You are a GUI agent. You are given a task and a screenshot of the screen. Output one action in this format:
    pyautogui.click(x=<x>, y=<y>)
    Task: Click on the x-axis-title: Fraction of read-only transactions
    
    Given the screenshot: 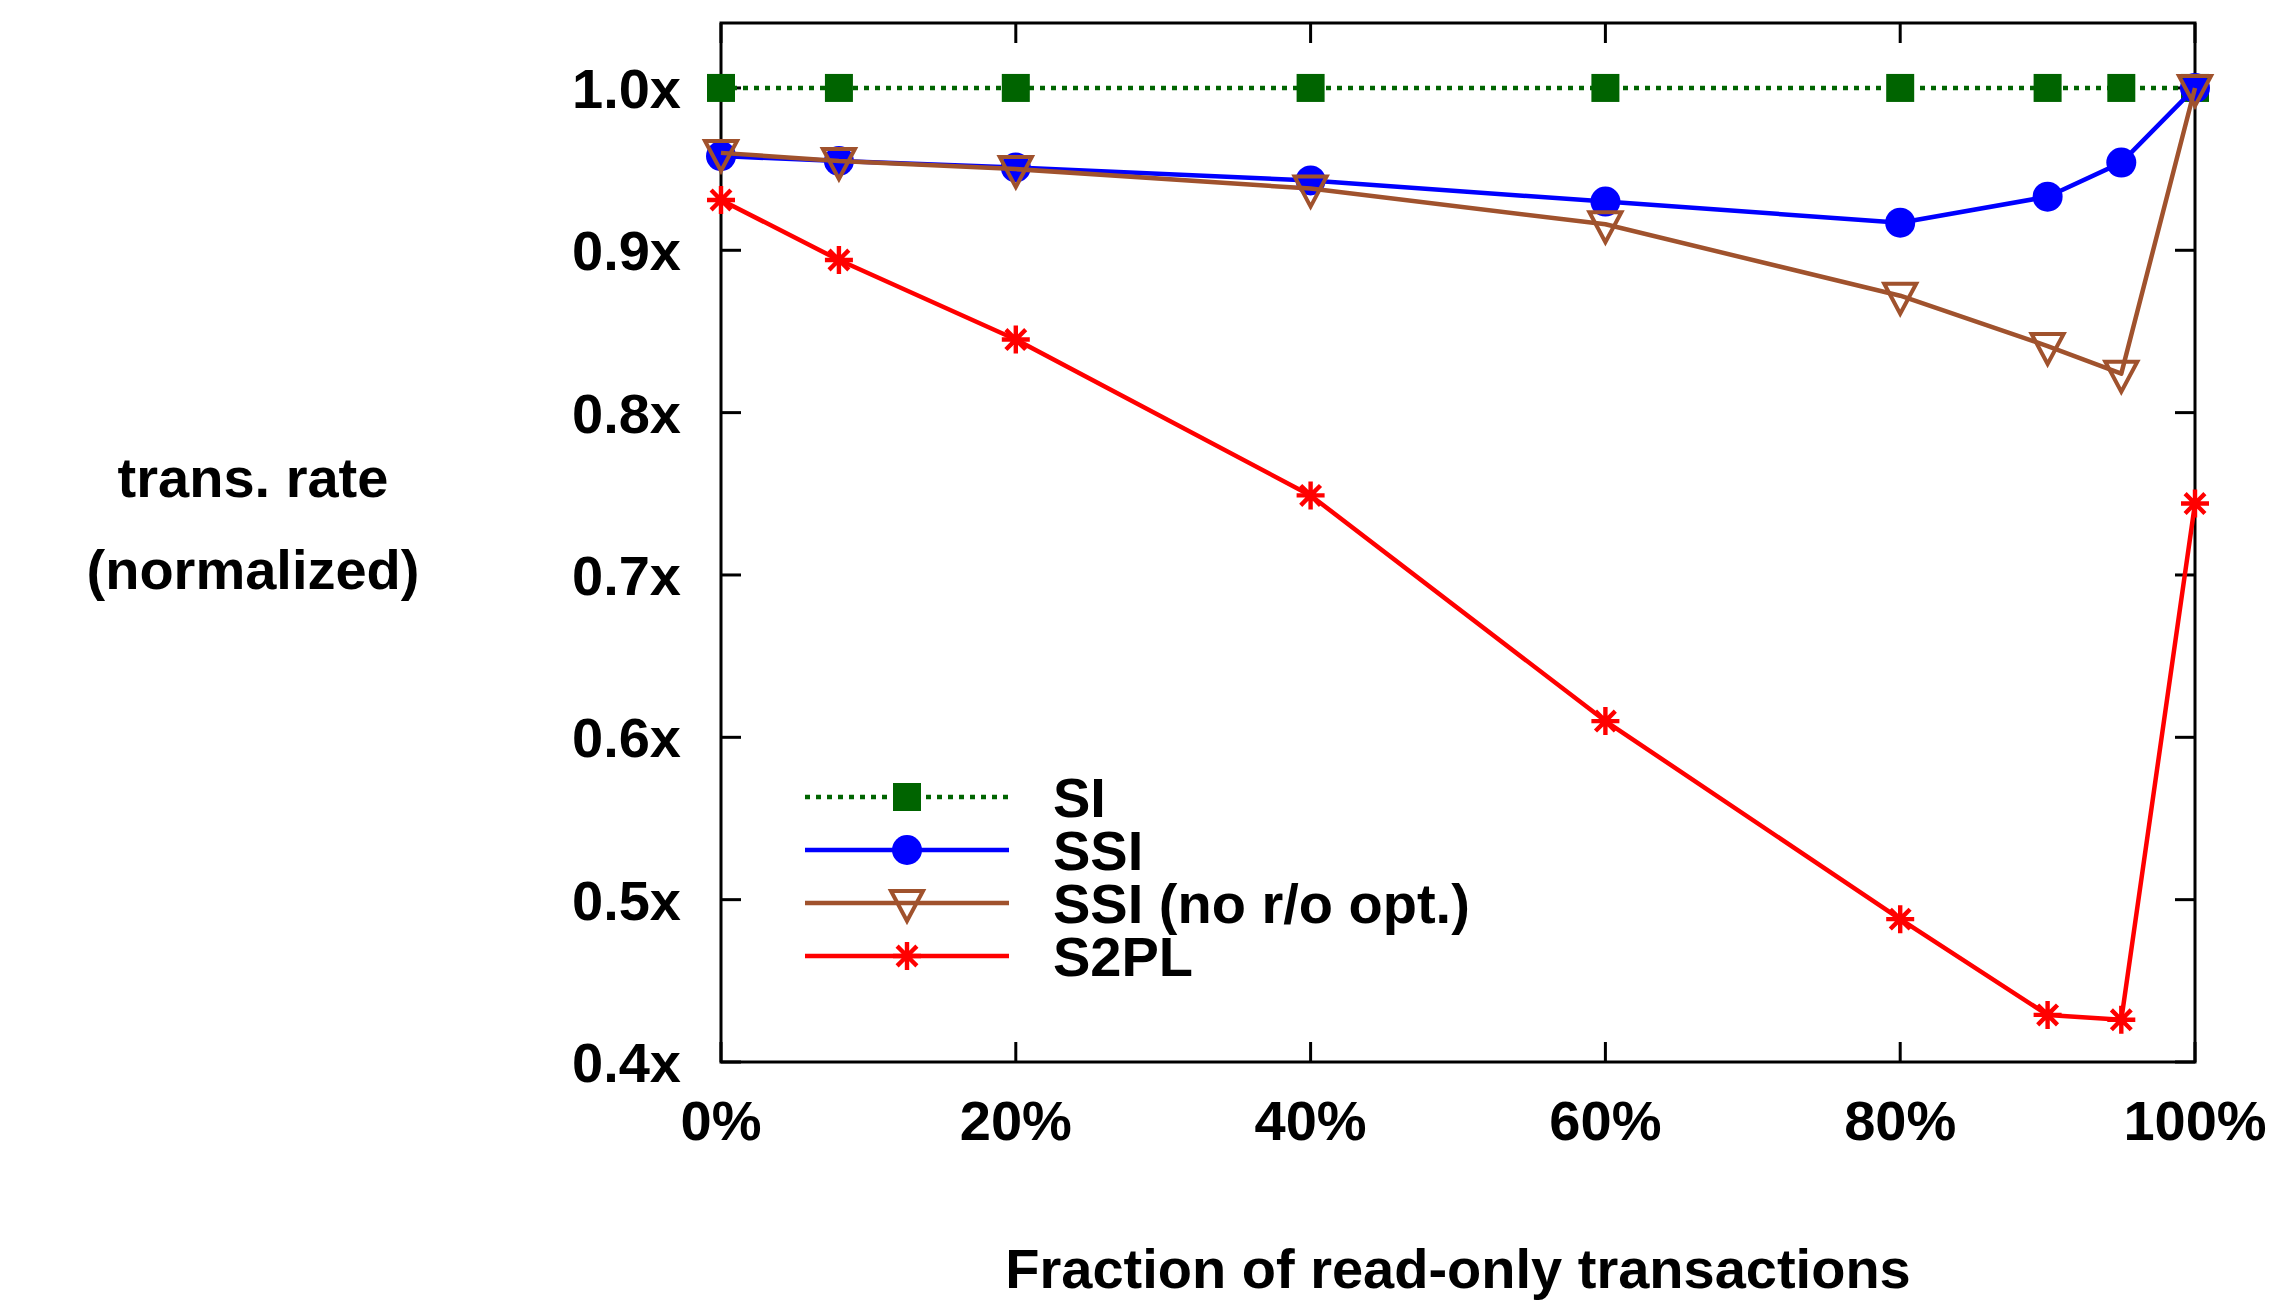 What is the action you would take?
    pyautogui.click(x=1458, y=1268)
    